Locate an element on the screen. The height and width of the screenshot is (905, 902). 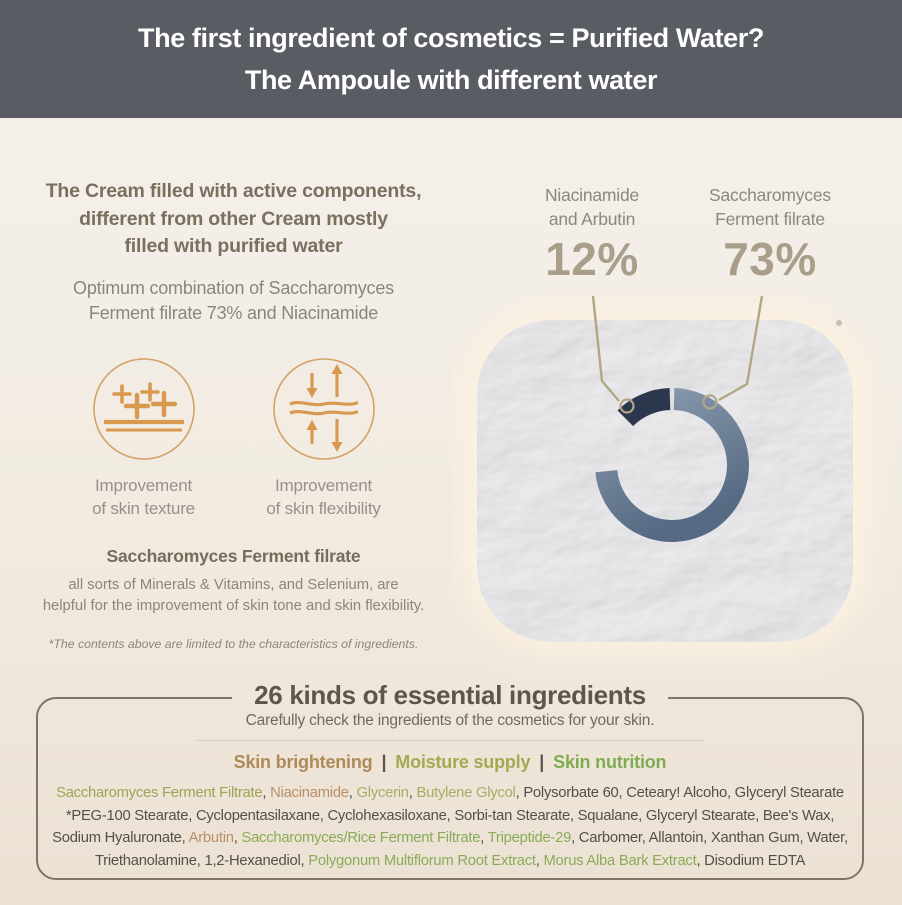
cream-texture-swatch is located at coordinates (665, 481).